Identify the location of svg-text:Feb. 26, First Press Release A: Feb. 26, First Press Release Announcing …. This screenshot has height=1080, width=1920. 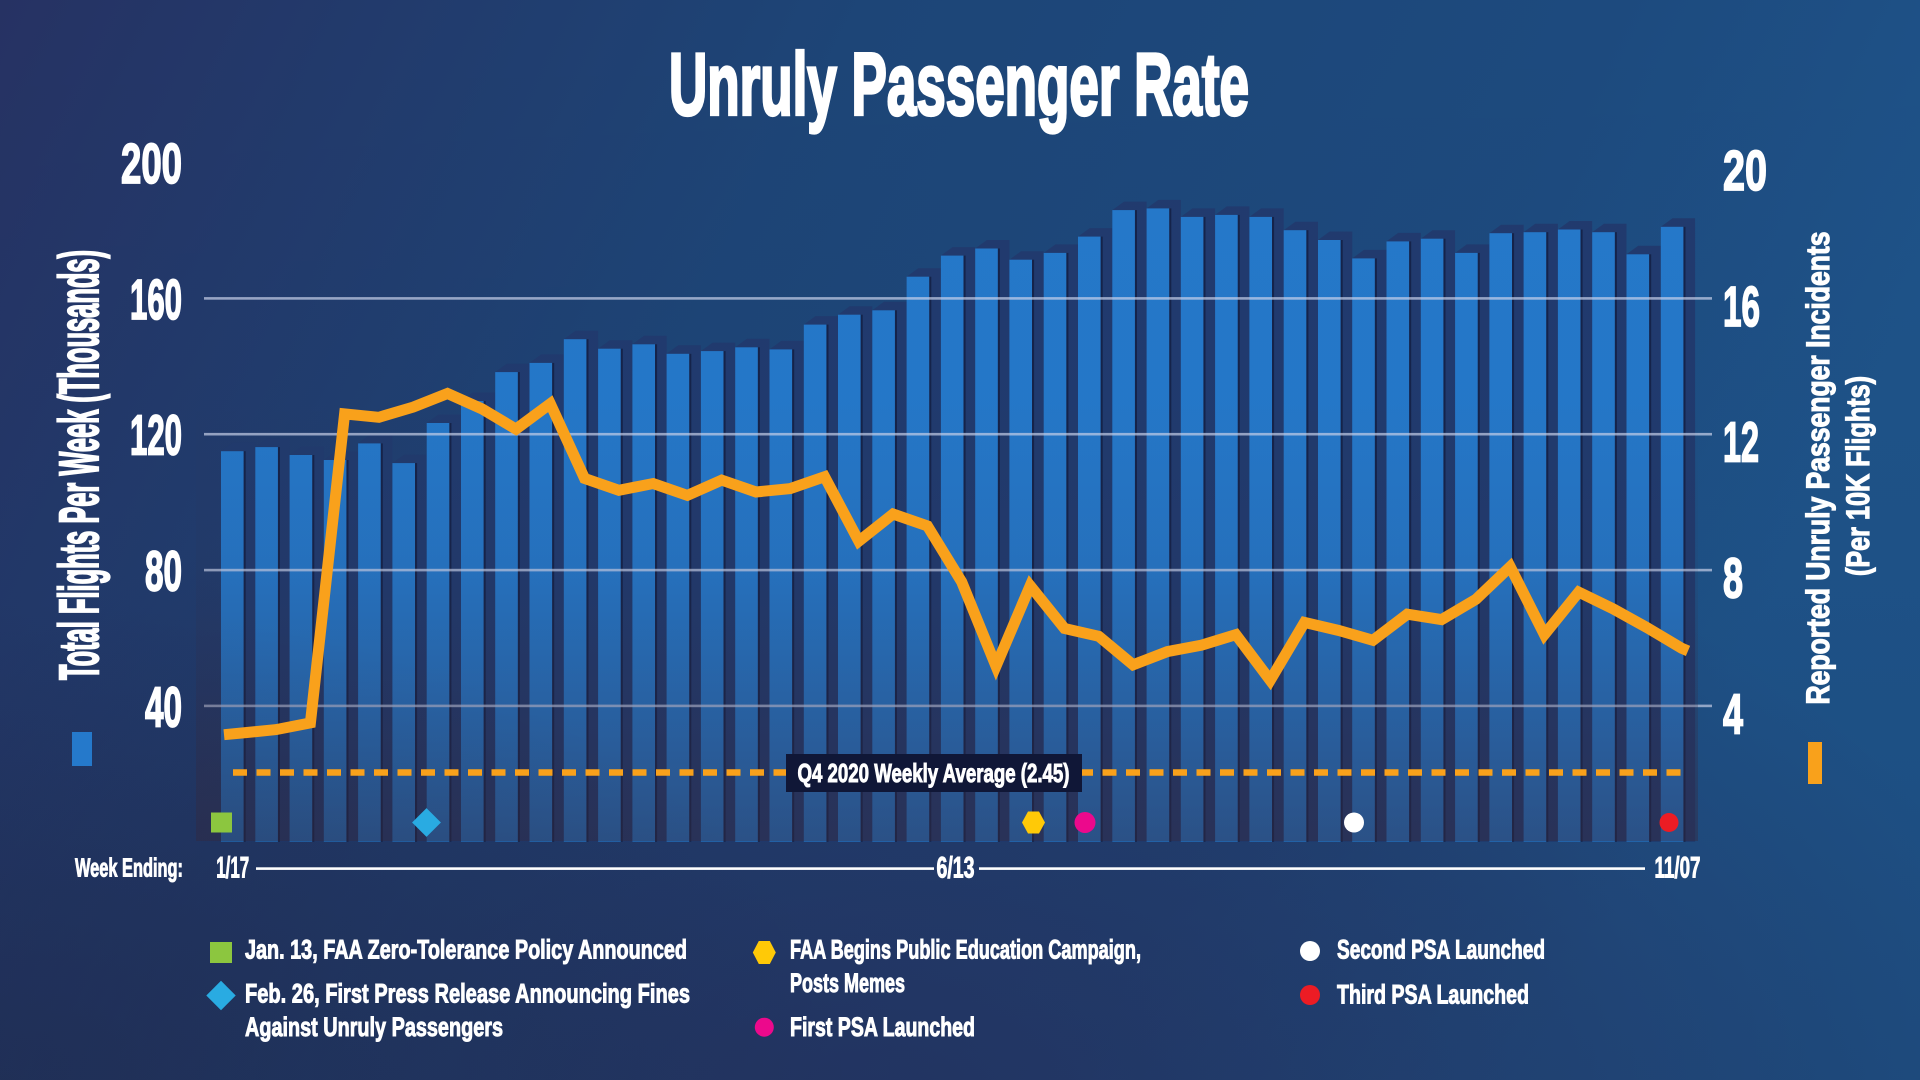
(467, 994).